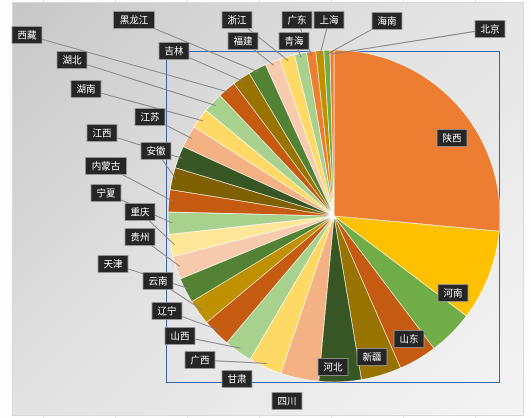 This screenshot has height=418, width=531. I want to click on data-label-22: 吉林, so click(174, 51).